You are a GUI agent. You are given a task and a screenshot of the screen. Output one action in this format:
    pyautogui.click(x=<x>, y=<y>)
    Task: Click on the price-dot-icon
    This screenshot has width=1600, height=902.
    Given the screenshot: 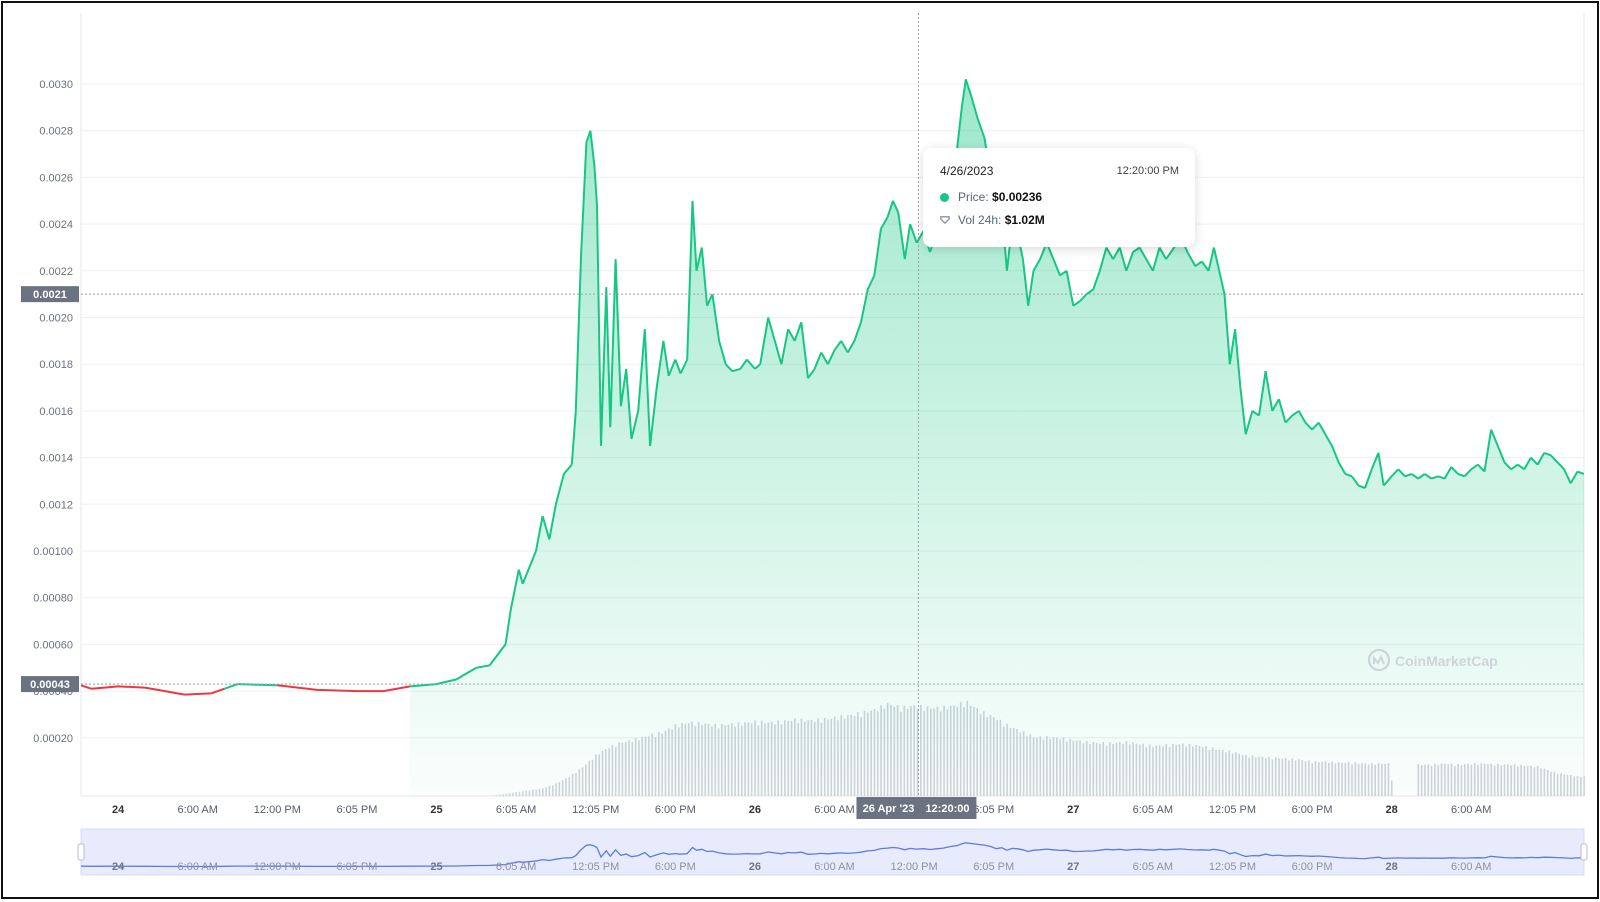 What is the action you would take?
    pyautogui.click(x=944, y=197)
    